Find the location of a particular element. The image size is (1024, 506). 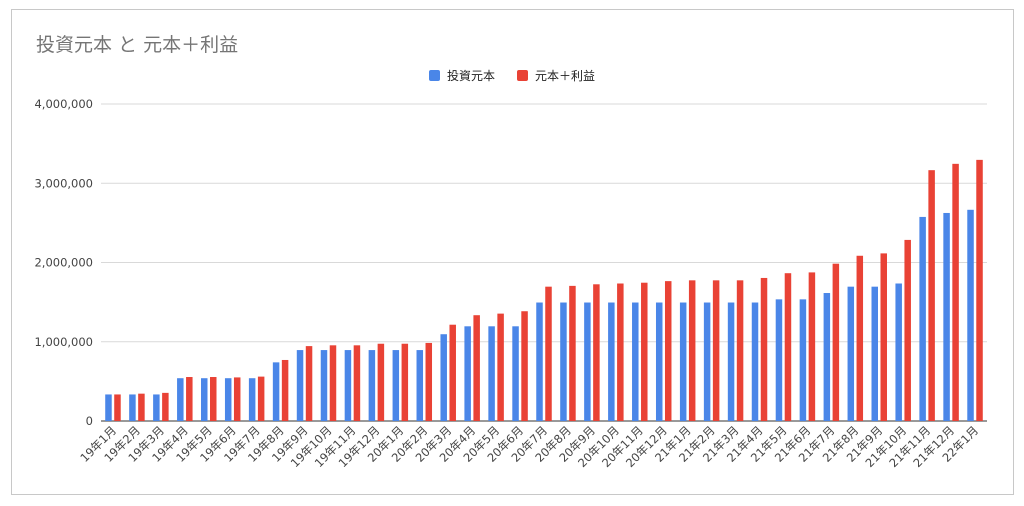

y-tick-label: 0 is located at coordinates (89, 421).